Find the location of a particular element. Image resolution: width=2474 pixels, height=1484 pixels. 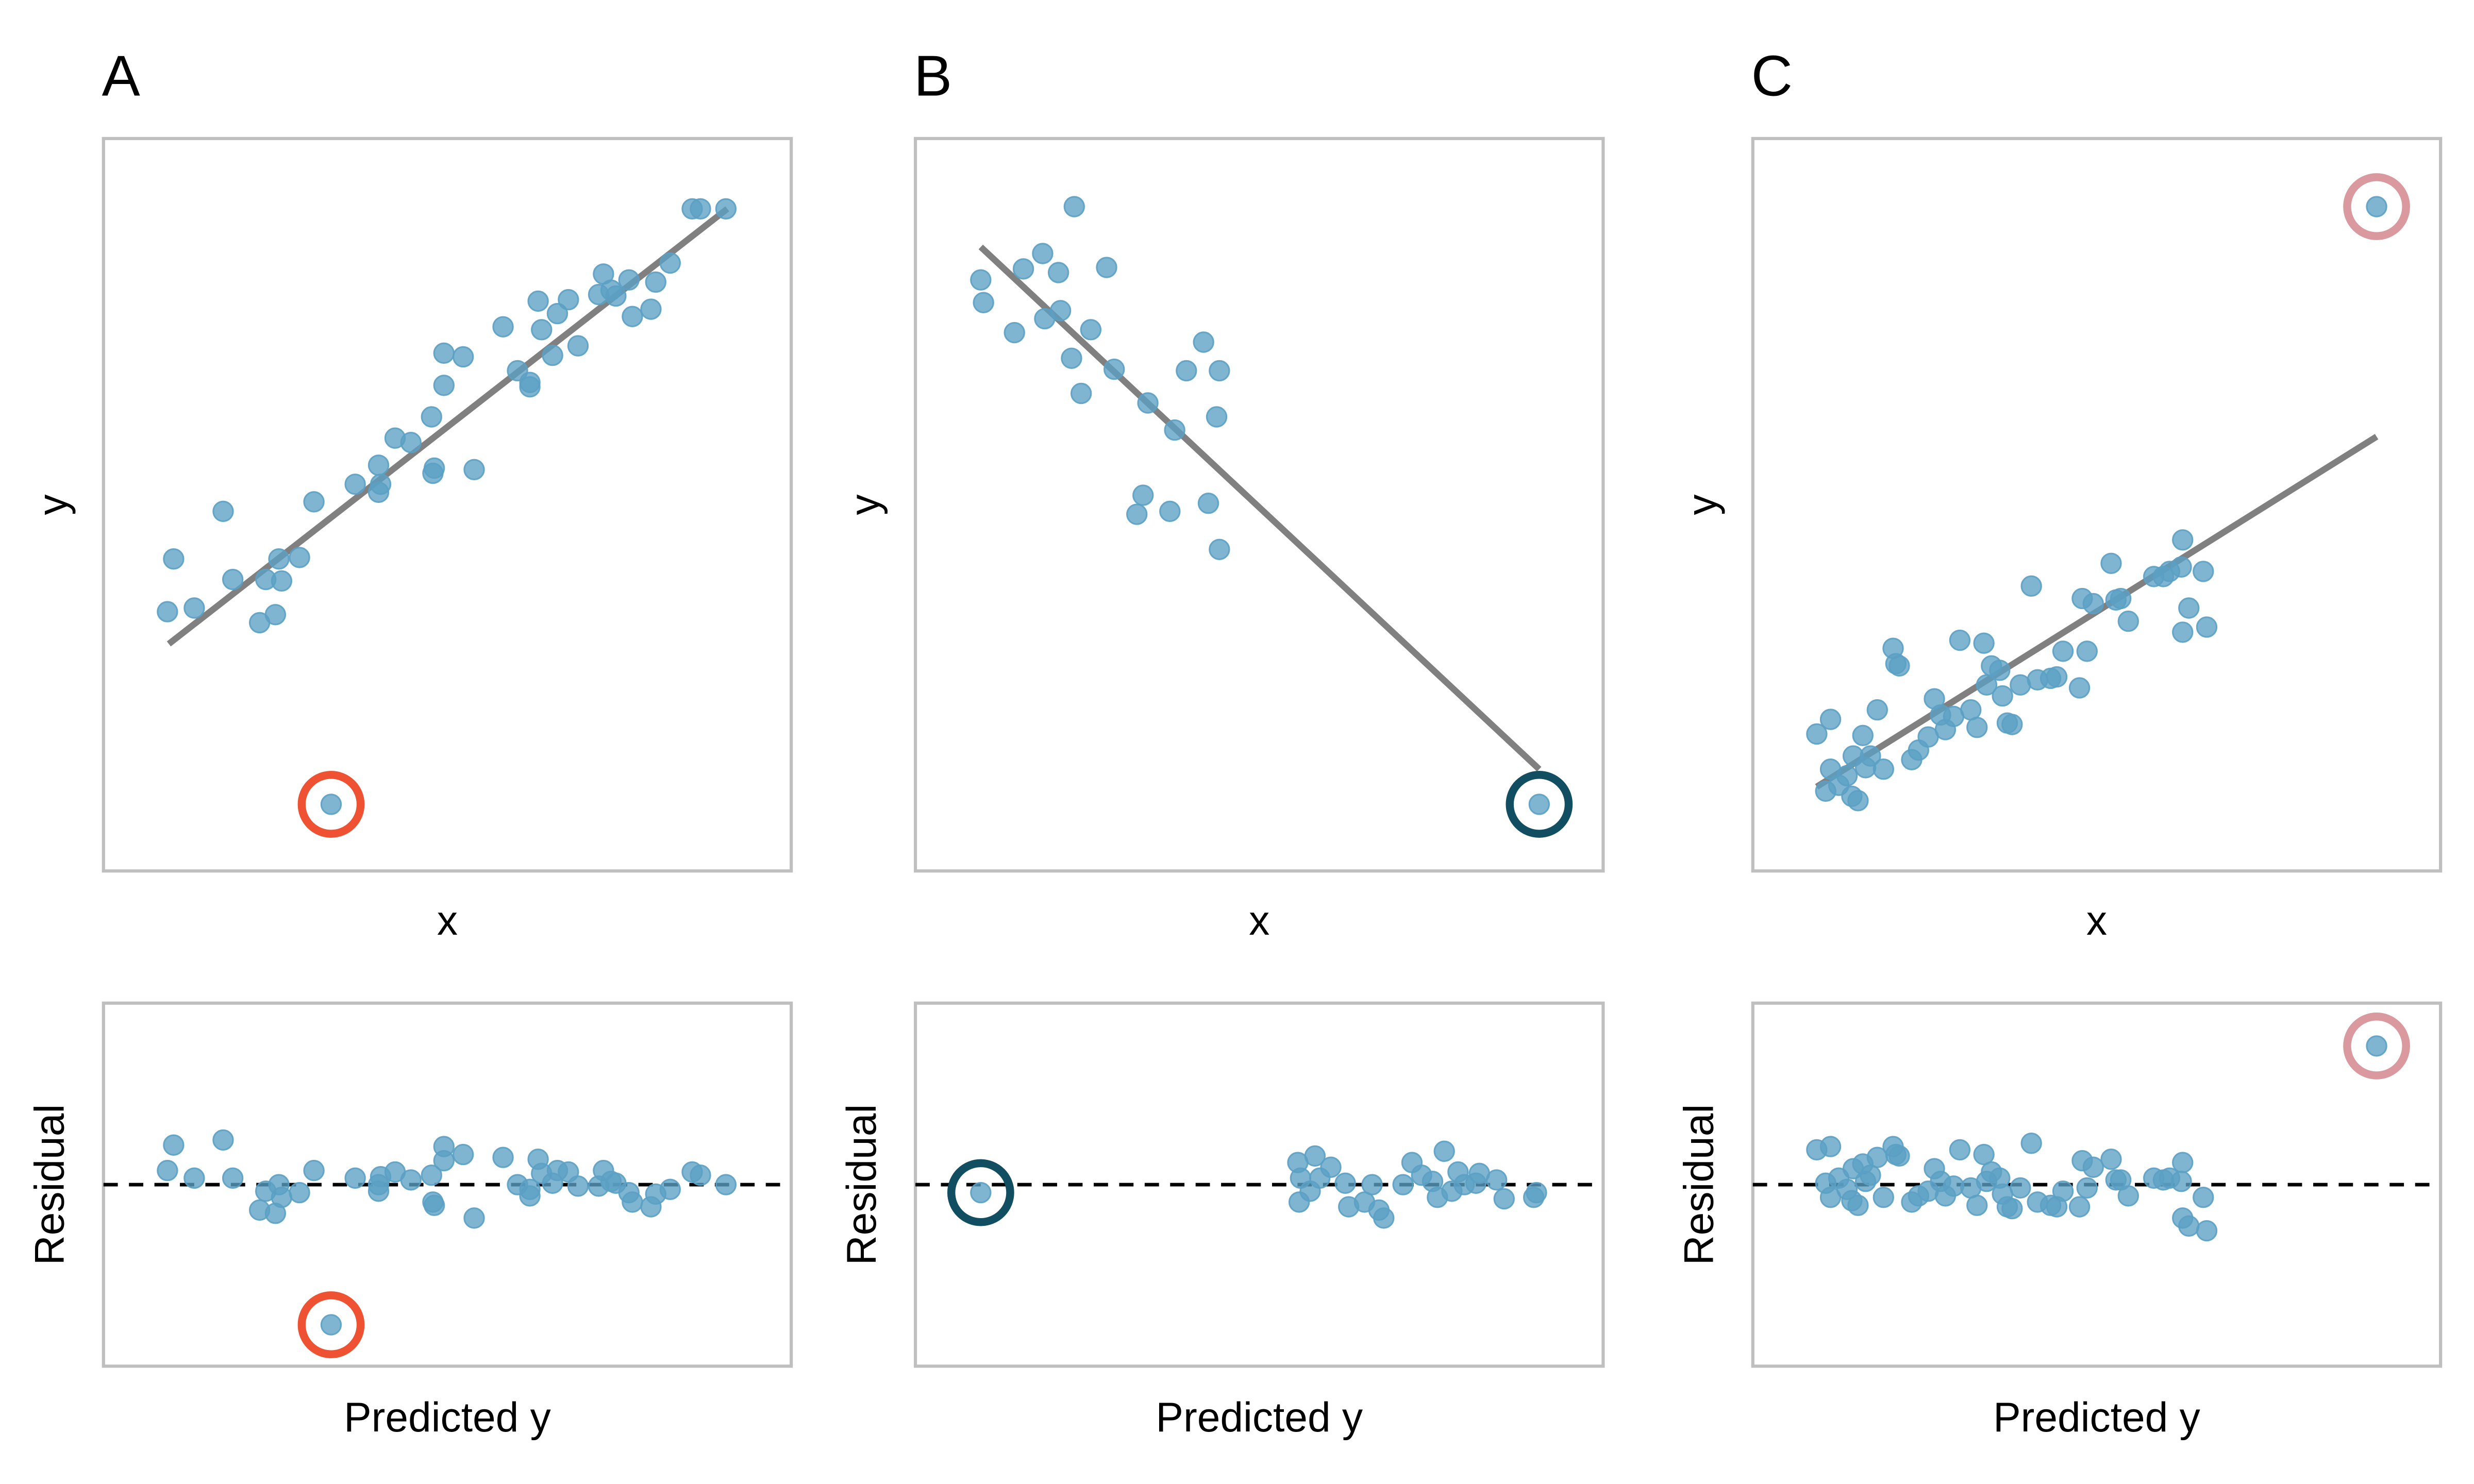

panel-title-a: A is located at coordinates (121, 75).